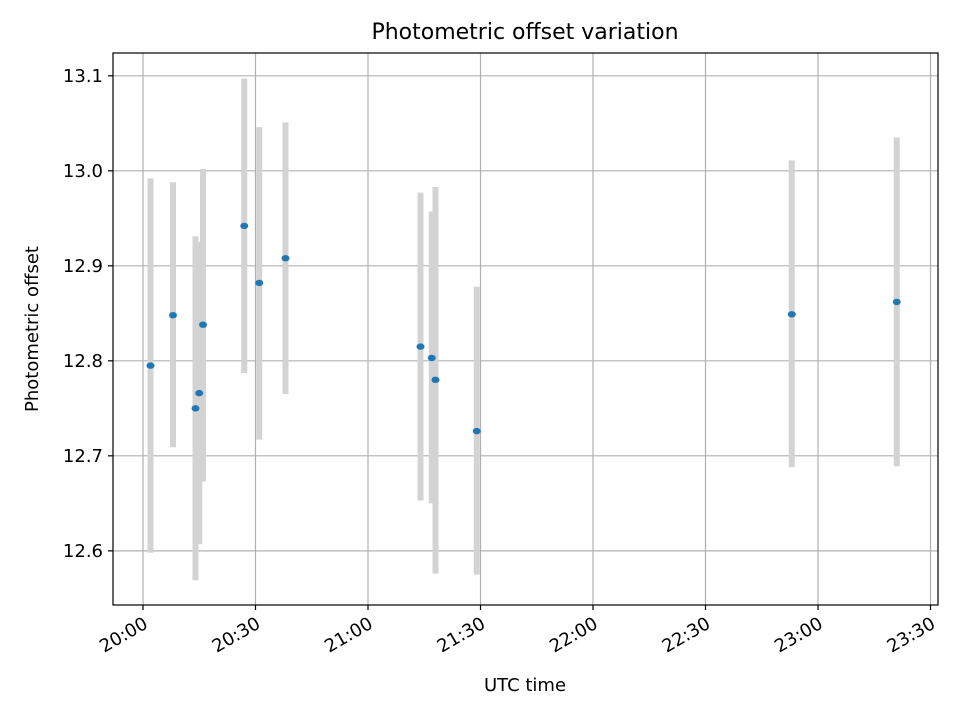  What do you see at coordinates (798, 635) in the screenshot?
I see `x-tick-label: 23:00` at bounding box center [798, 635].